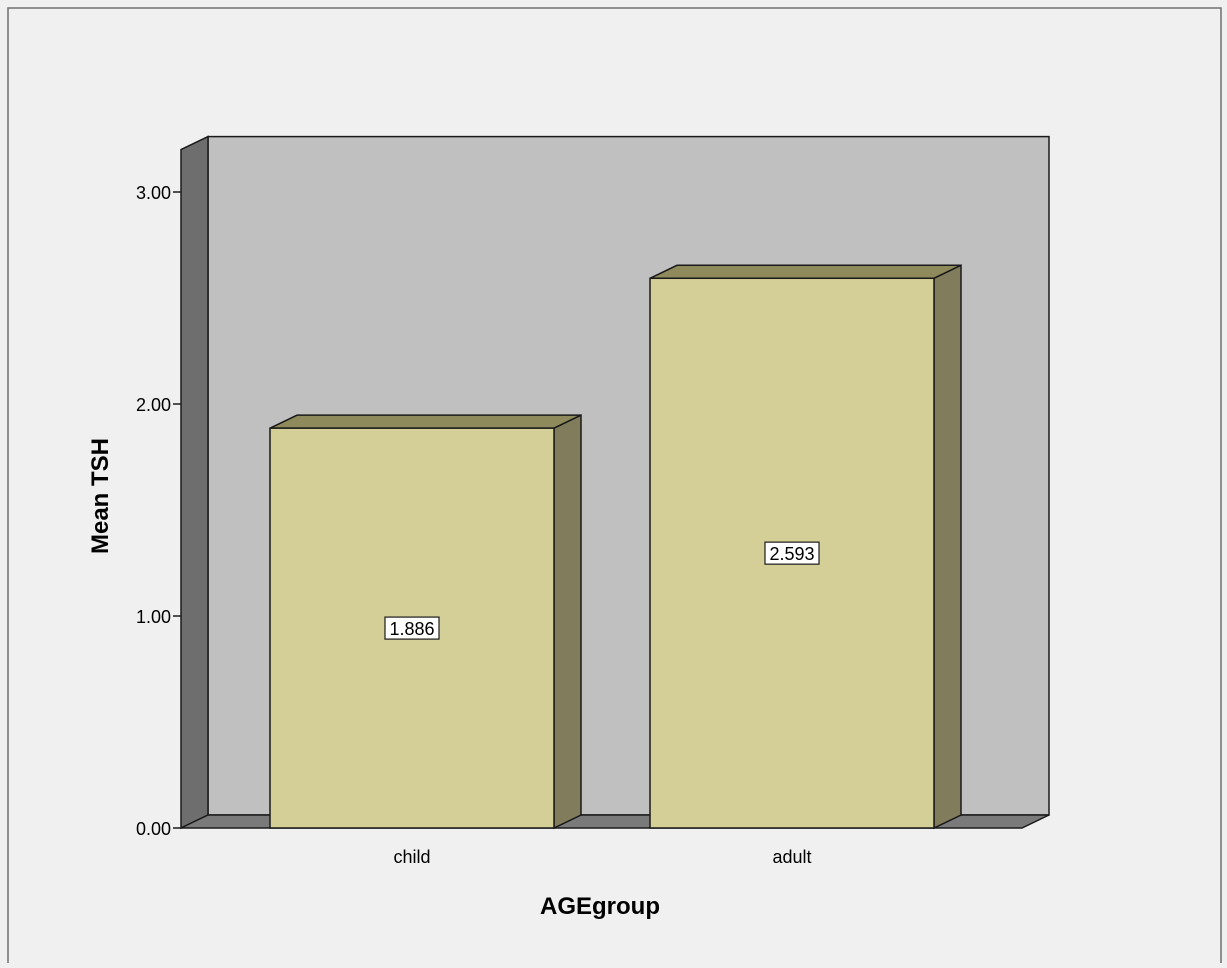 This screenshot has width=1227, height=968. I want to click on bar-child: 1.886, so click(425, 621).